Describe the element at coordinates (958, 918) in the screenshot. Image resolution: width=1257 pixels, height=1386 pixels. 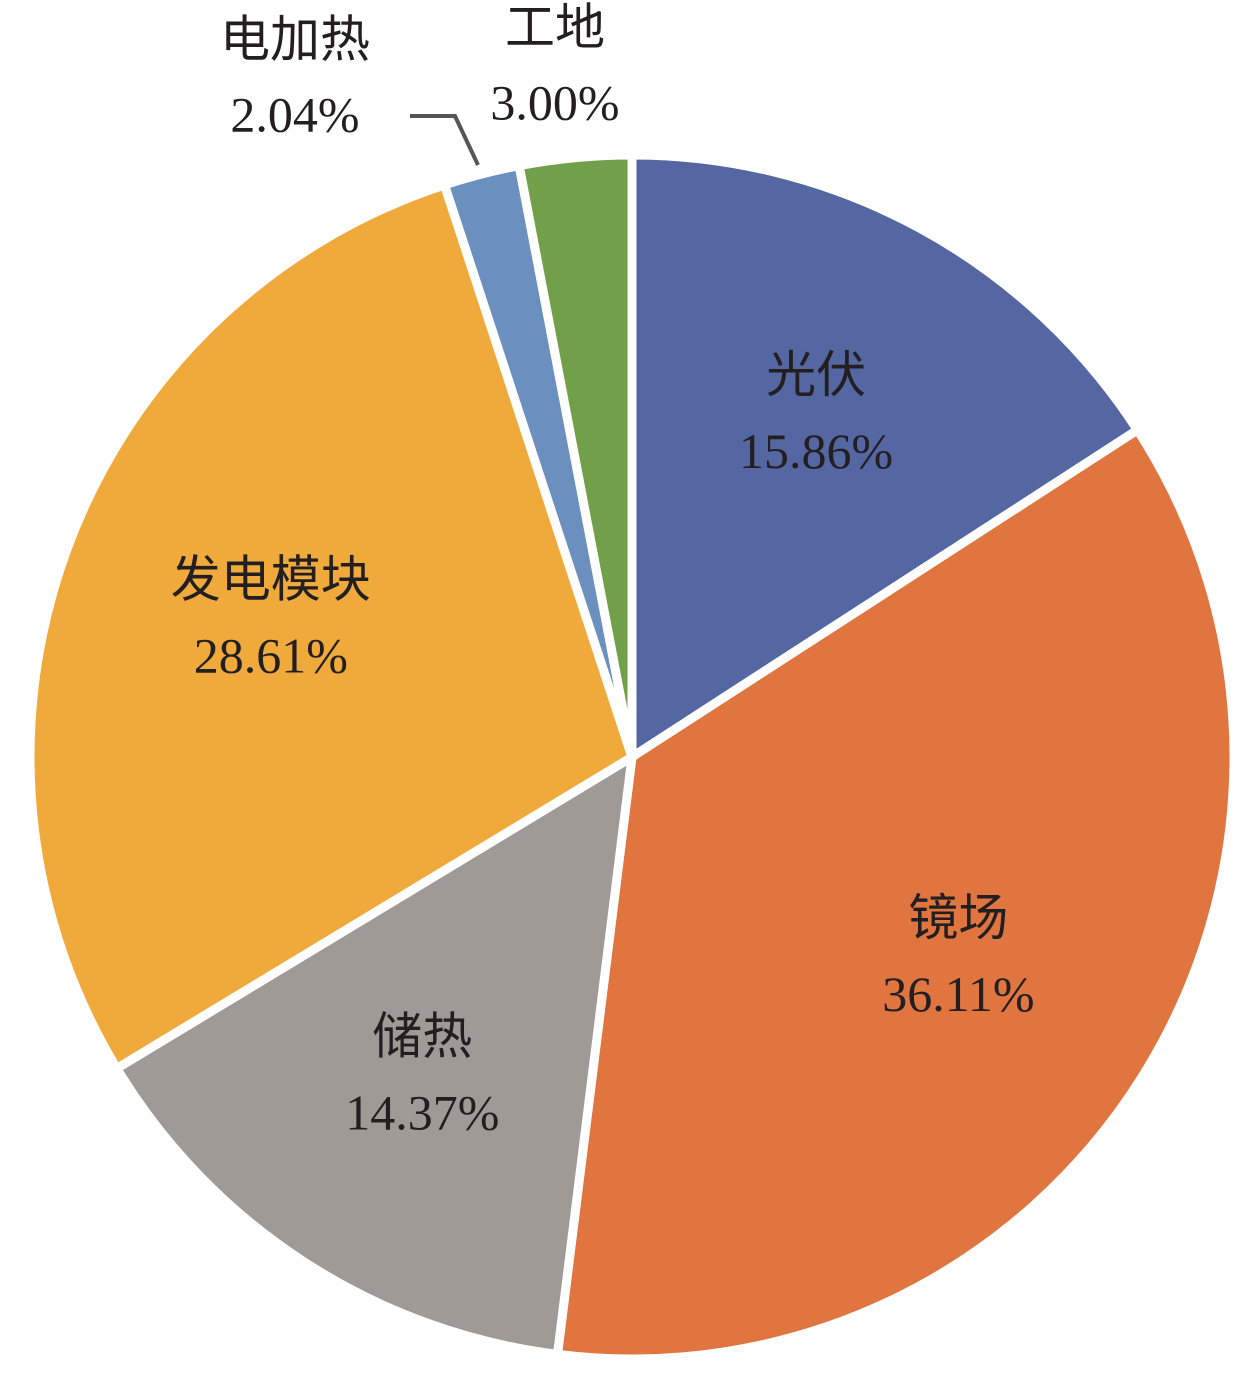
I see `slice-category-label: 镜场` at that location.